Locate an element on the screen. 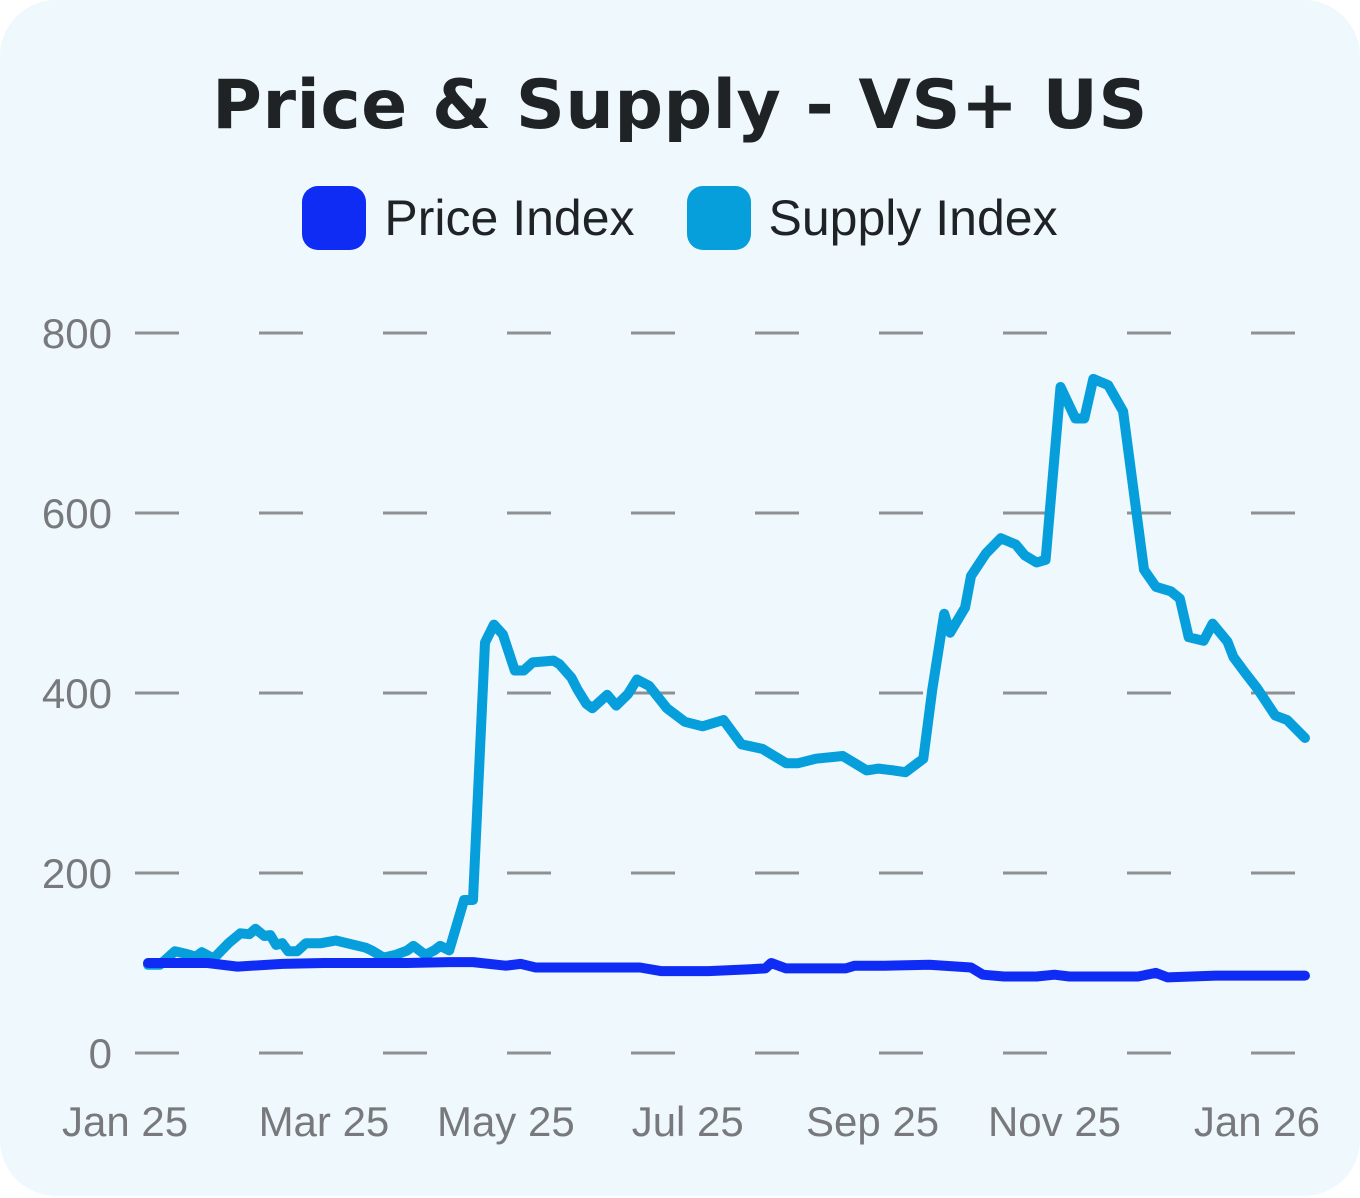 Image resolution: width=1360 pixels, height=1198 pixels. chart-legend: Price Index Supply Index is located at coordinates (680, 218).